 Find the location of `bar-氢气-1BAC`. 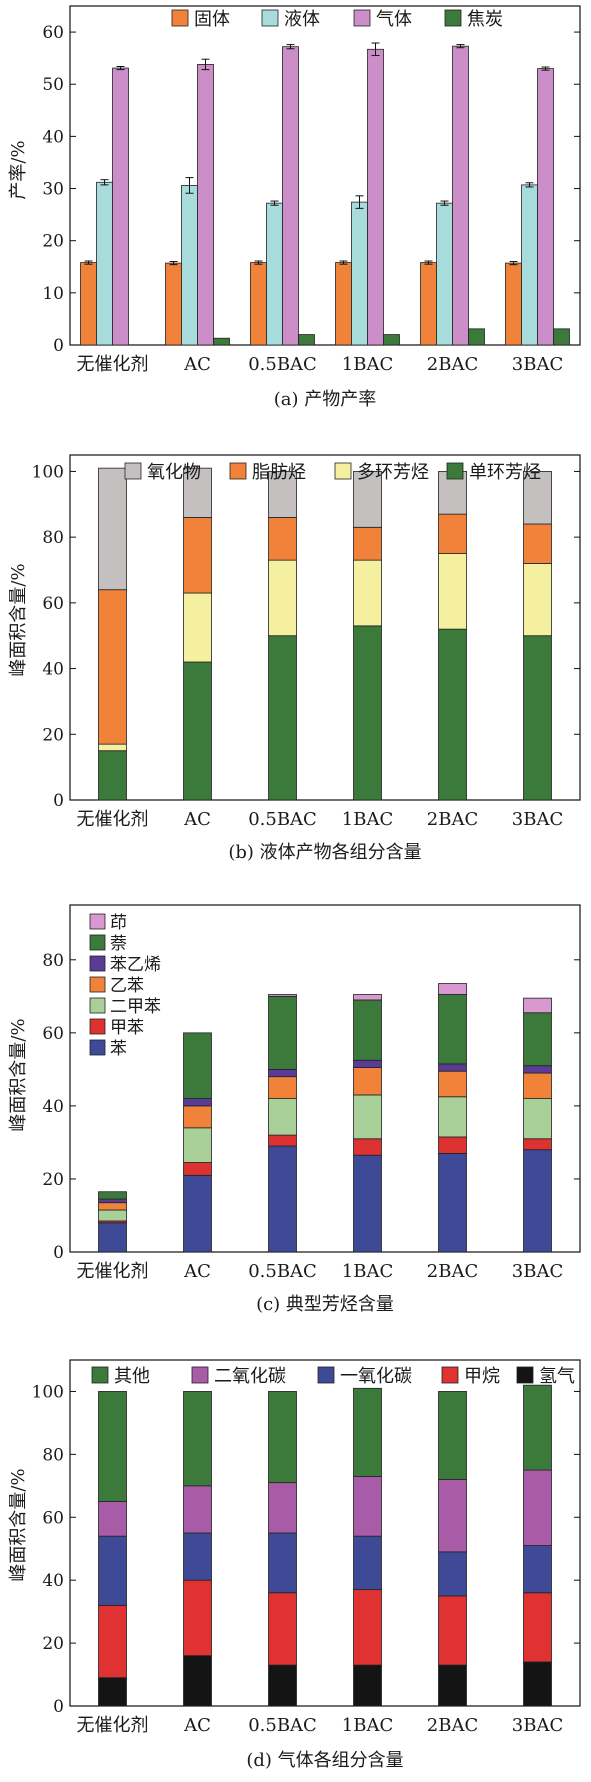

bar-氢气-1BAC is located at coordinates (367, 1685).